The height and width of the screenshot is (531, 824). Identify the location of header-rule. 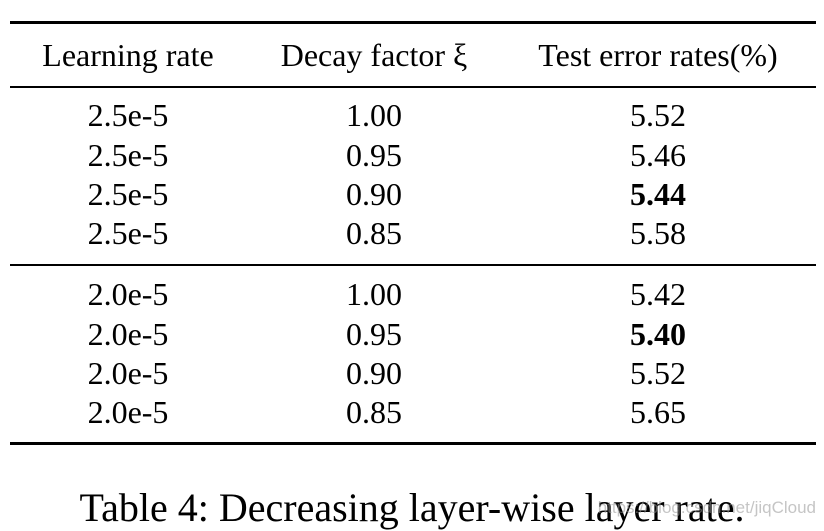
(413, 87).